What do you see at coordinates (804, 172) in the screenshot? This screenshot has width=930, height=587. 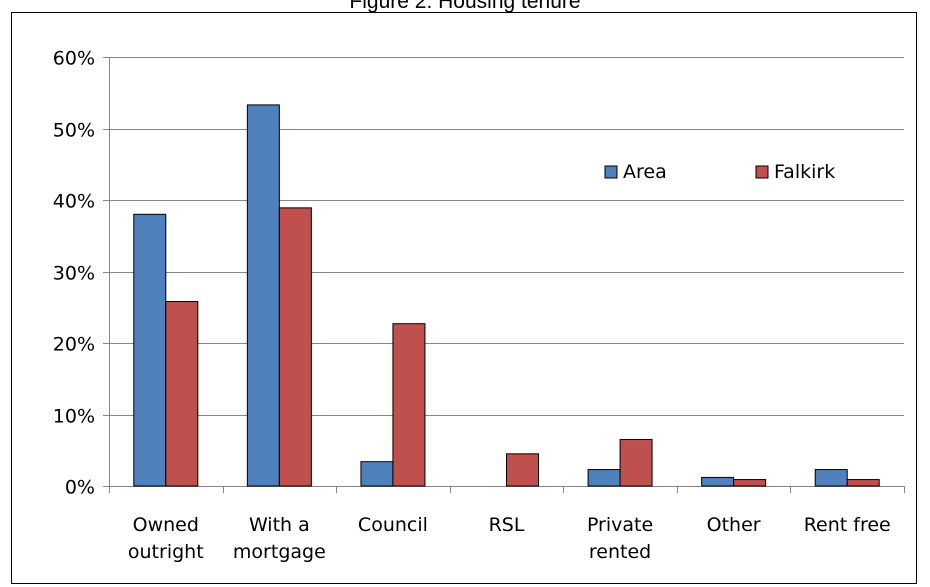 I see `legend-label-falkirk: Falkirk` at bounding box center [804, 172].